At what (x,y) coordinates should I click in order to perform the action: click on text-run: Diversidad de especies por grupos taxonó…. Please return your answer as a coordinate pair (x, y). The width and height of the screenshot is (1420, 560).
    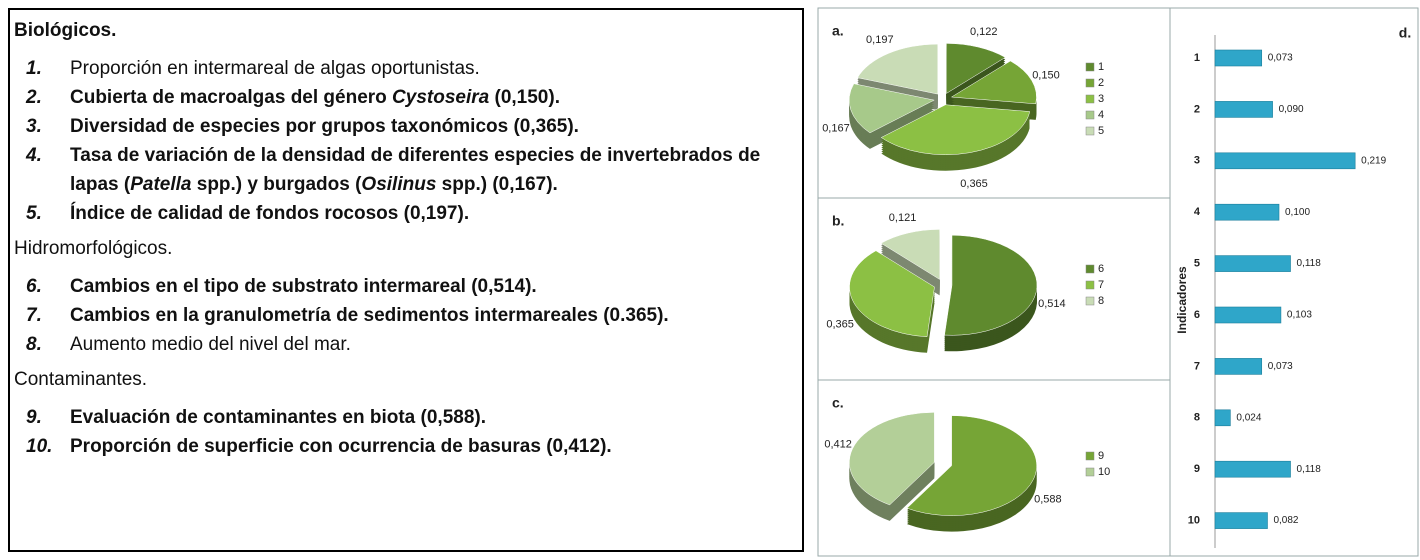
    Looking at the image, I should click on (324, 126).